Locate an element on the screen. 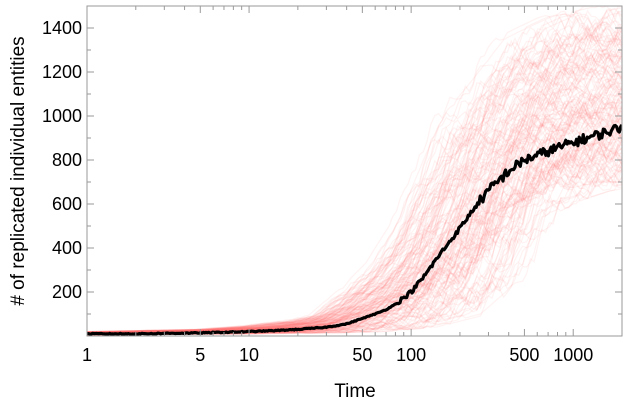 The image size is (623, 405). y-tick-label: 600 is located at coordinates (67, 204).